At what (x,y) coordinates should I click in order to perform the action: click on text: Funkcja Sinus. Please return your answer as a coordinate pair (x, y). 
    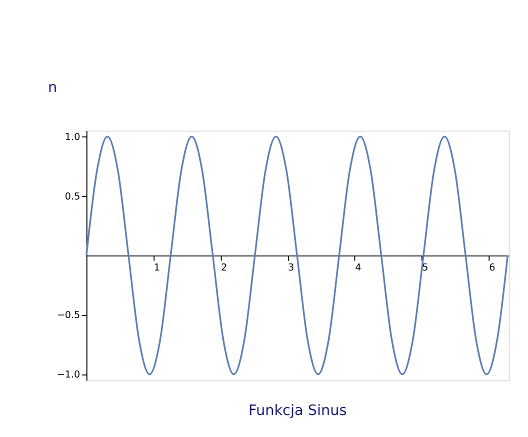
    Looking at the image, I should click on (297, 410).